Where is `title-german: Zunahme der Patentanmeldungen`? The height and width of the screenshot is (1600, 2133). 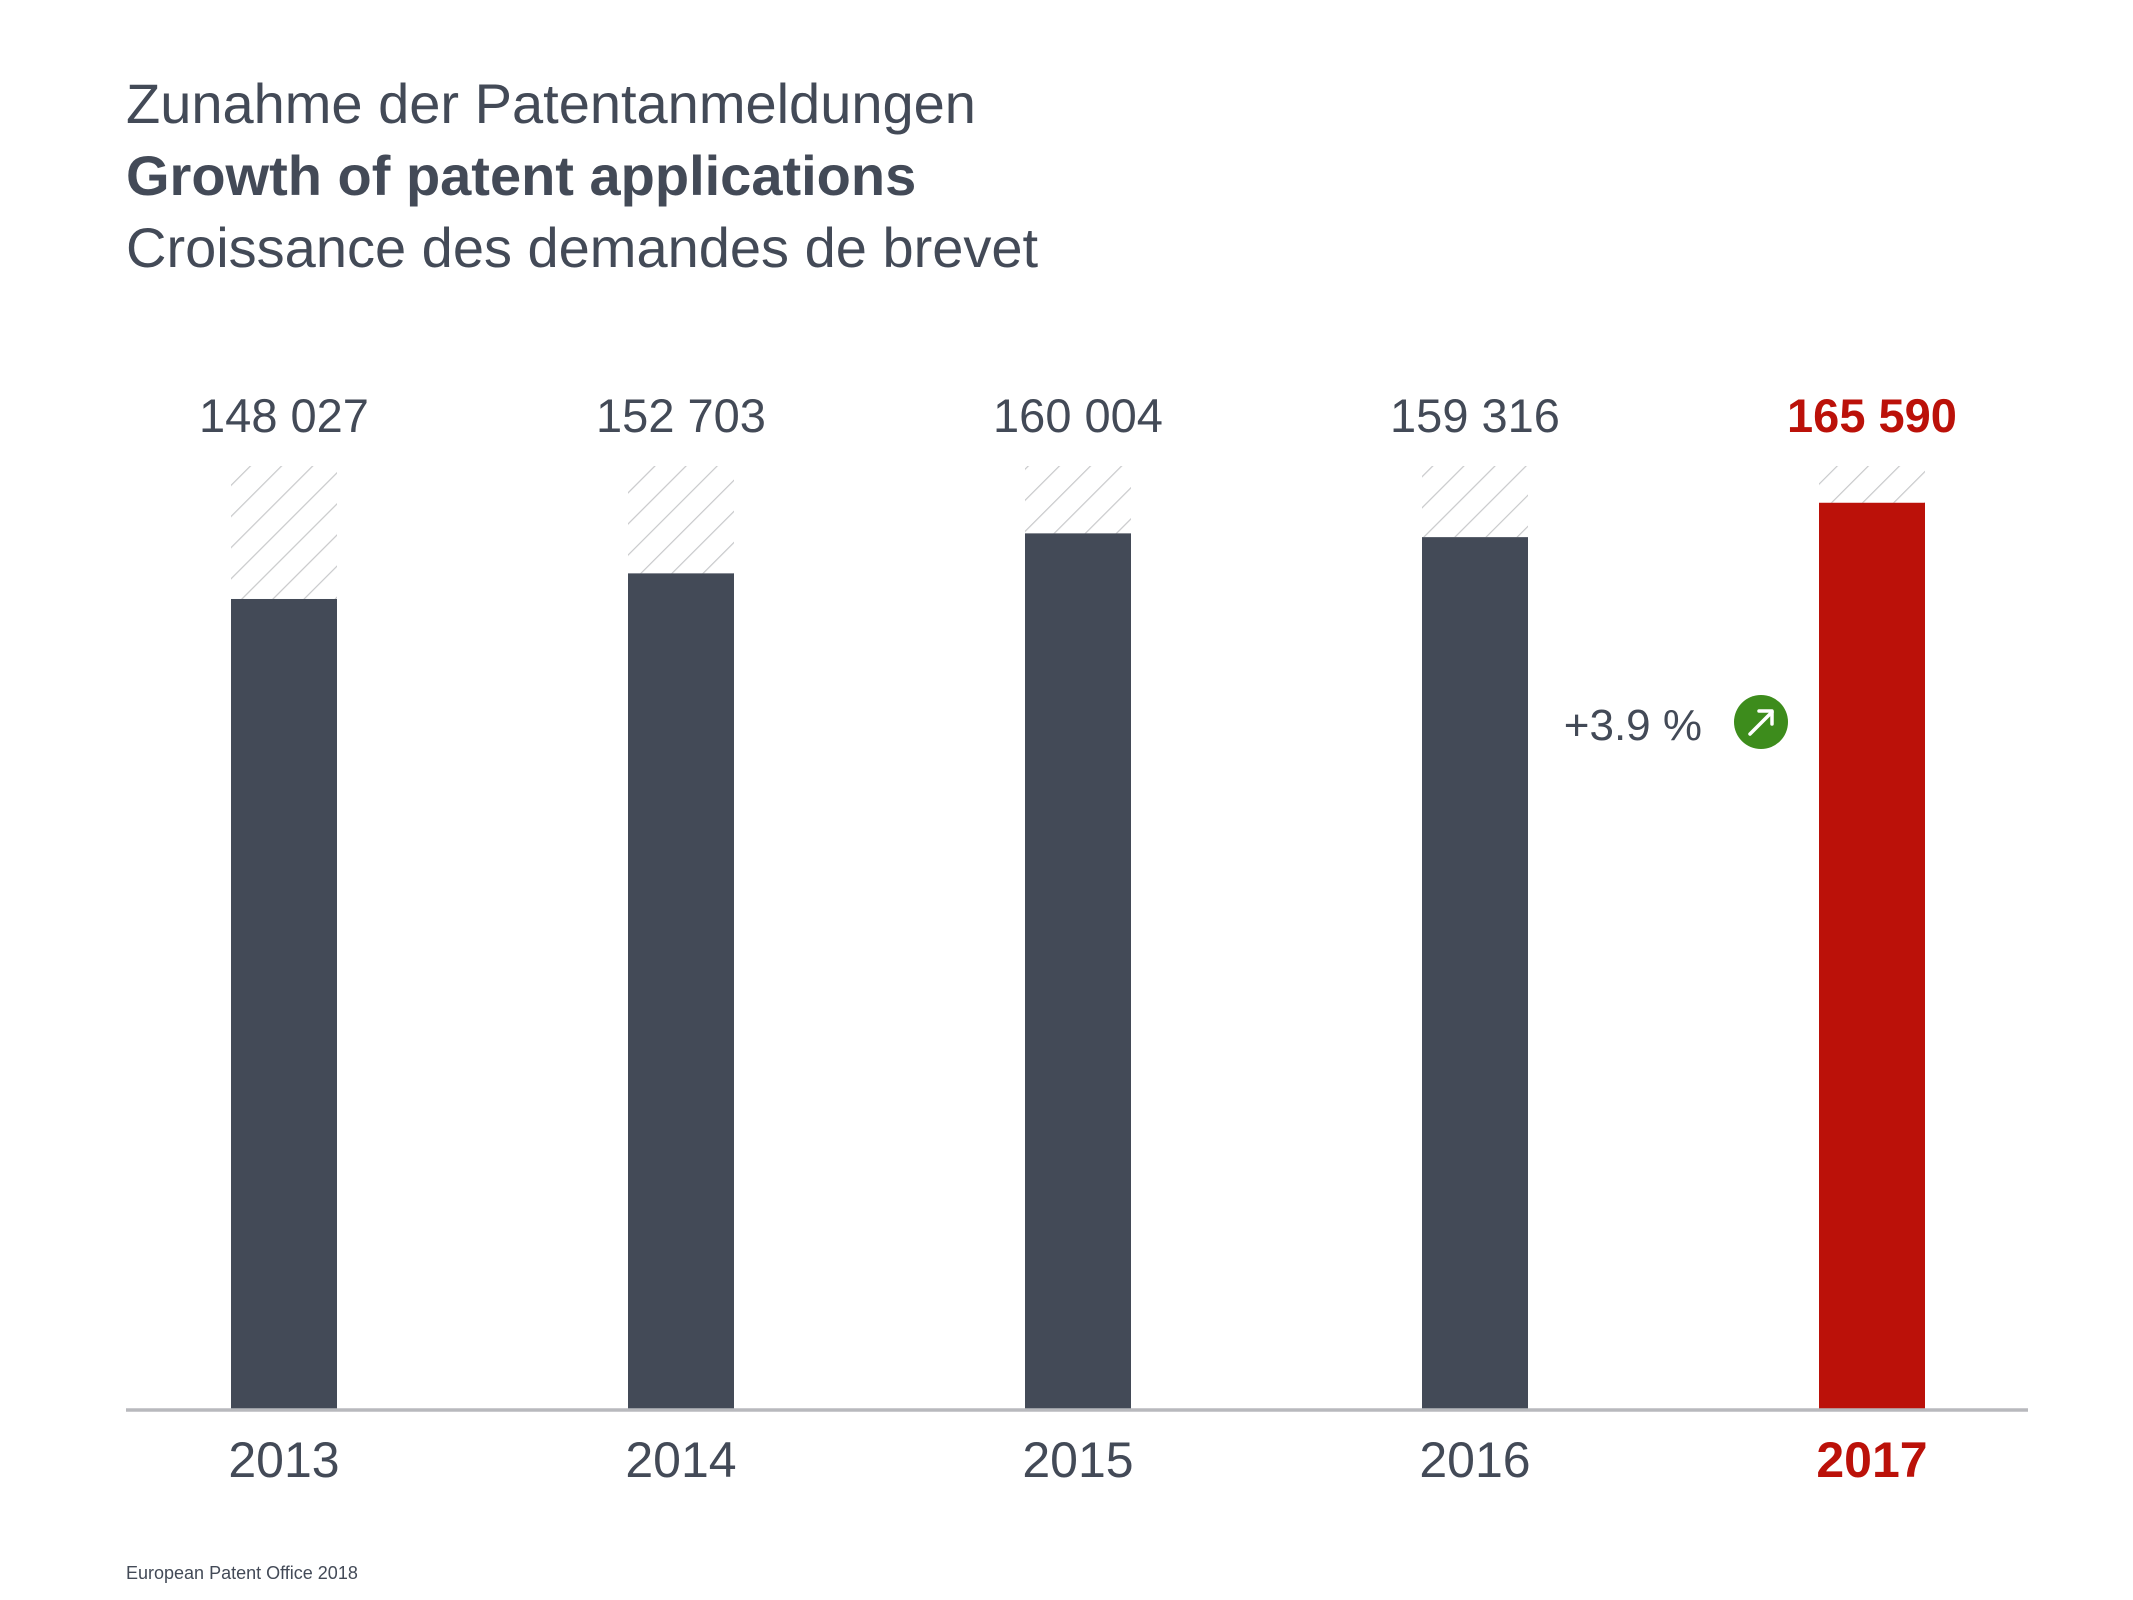
title-german: Zunahme der Patentanmeldungen is located at coordinates (551, 103).